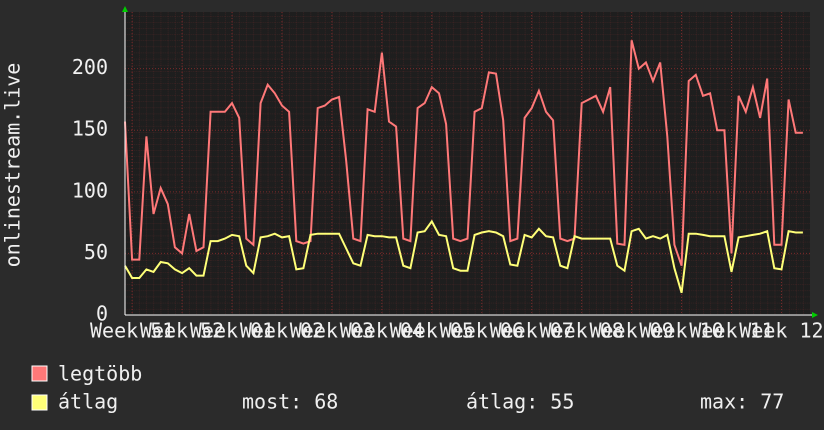 The width and height of the screenshot is (824, 430). I want to click on x-tick-label: Week 08, so click(582, 331).